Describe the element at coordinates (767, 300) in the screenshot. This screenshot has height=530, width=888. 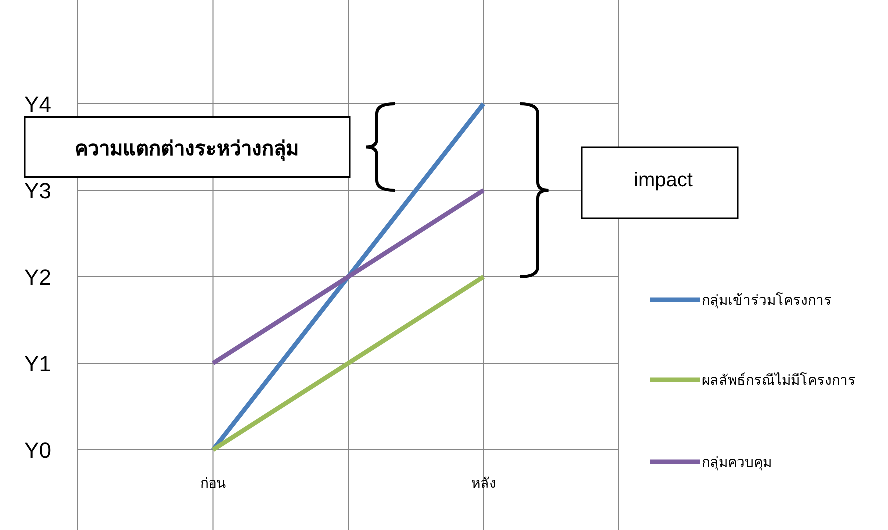
I see `legend-label: กลุ่มเข้าร่วมโครงการ` at that location.